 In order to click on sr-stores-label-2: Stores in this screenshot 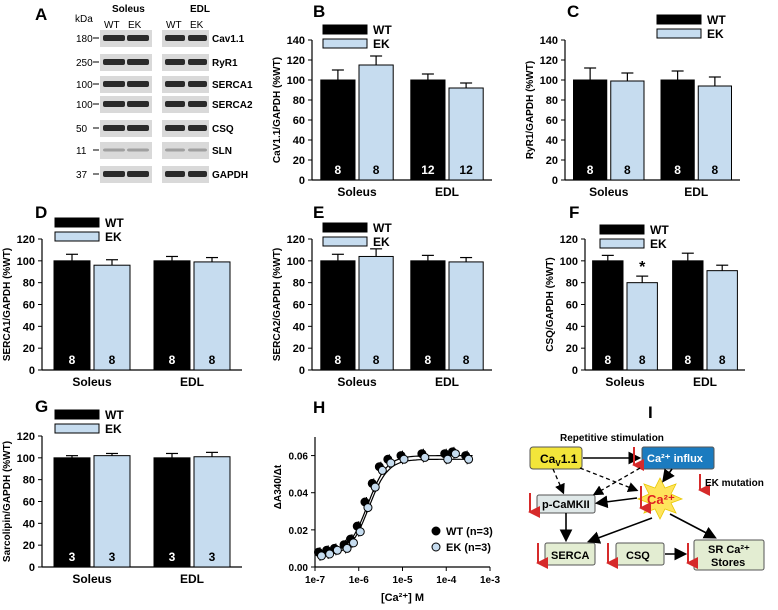, I will do `click(728, 563)`.